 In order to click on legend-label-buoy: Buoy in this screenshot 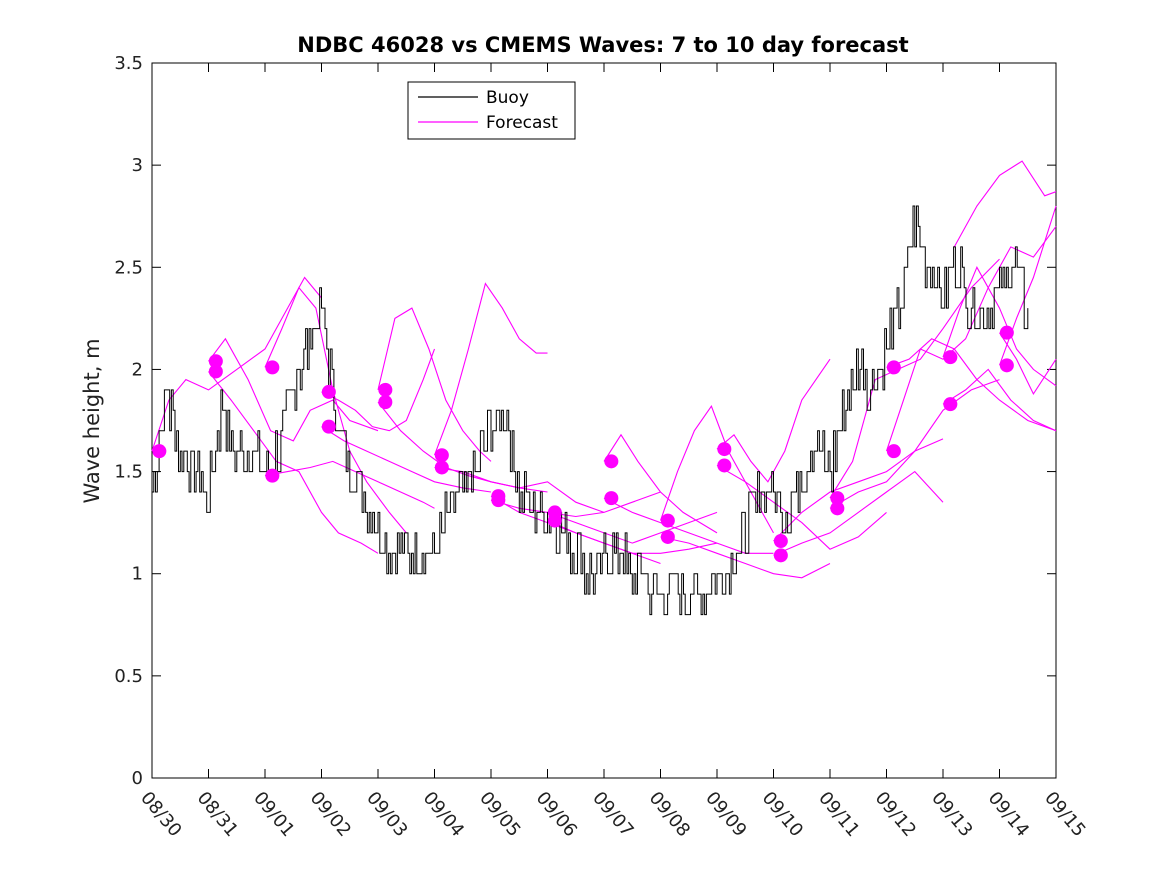, I will do `click(507, 98)`.